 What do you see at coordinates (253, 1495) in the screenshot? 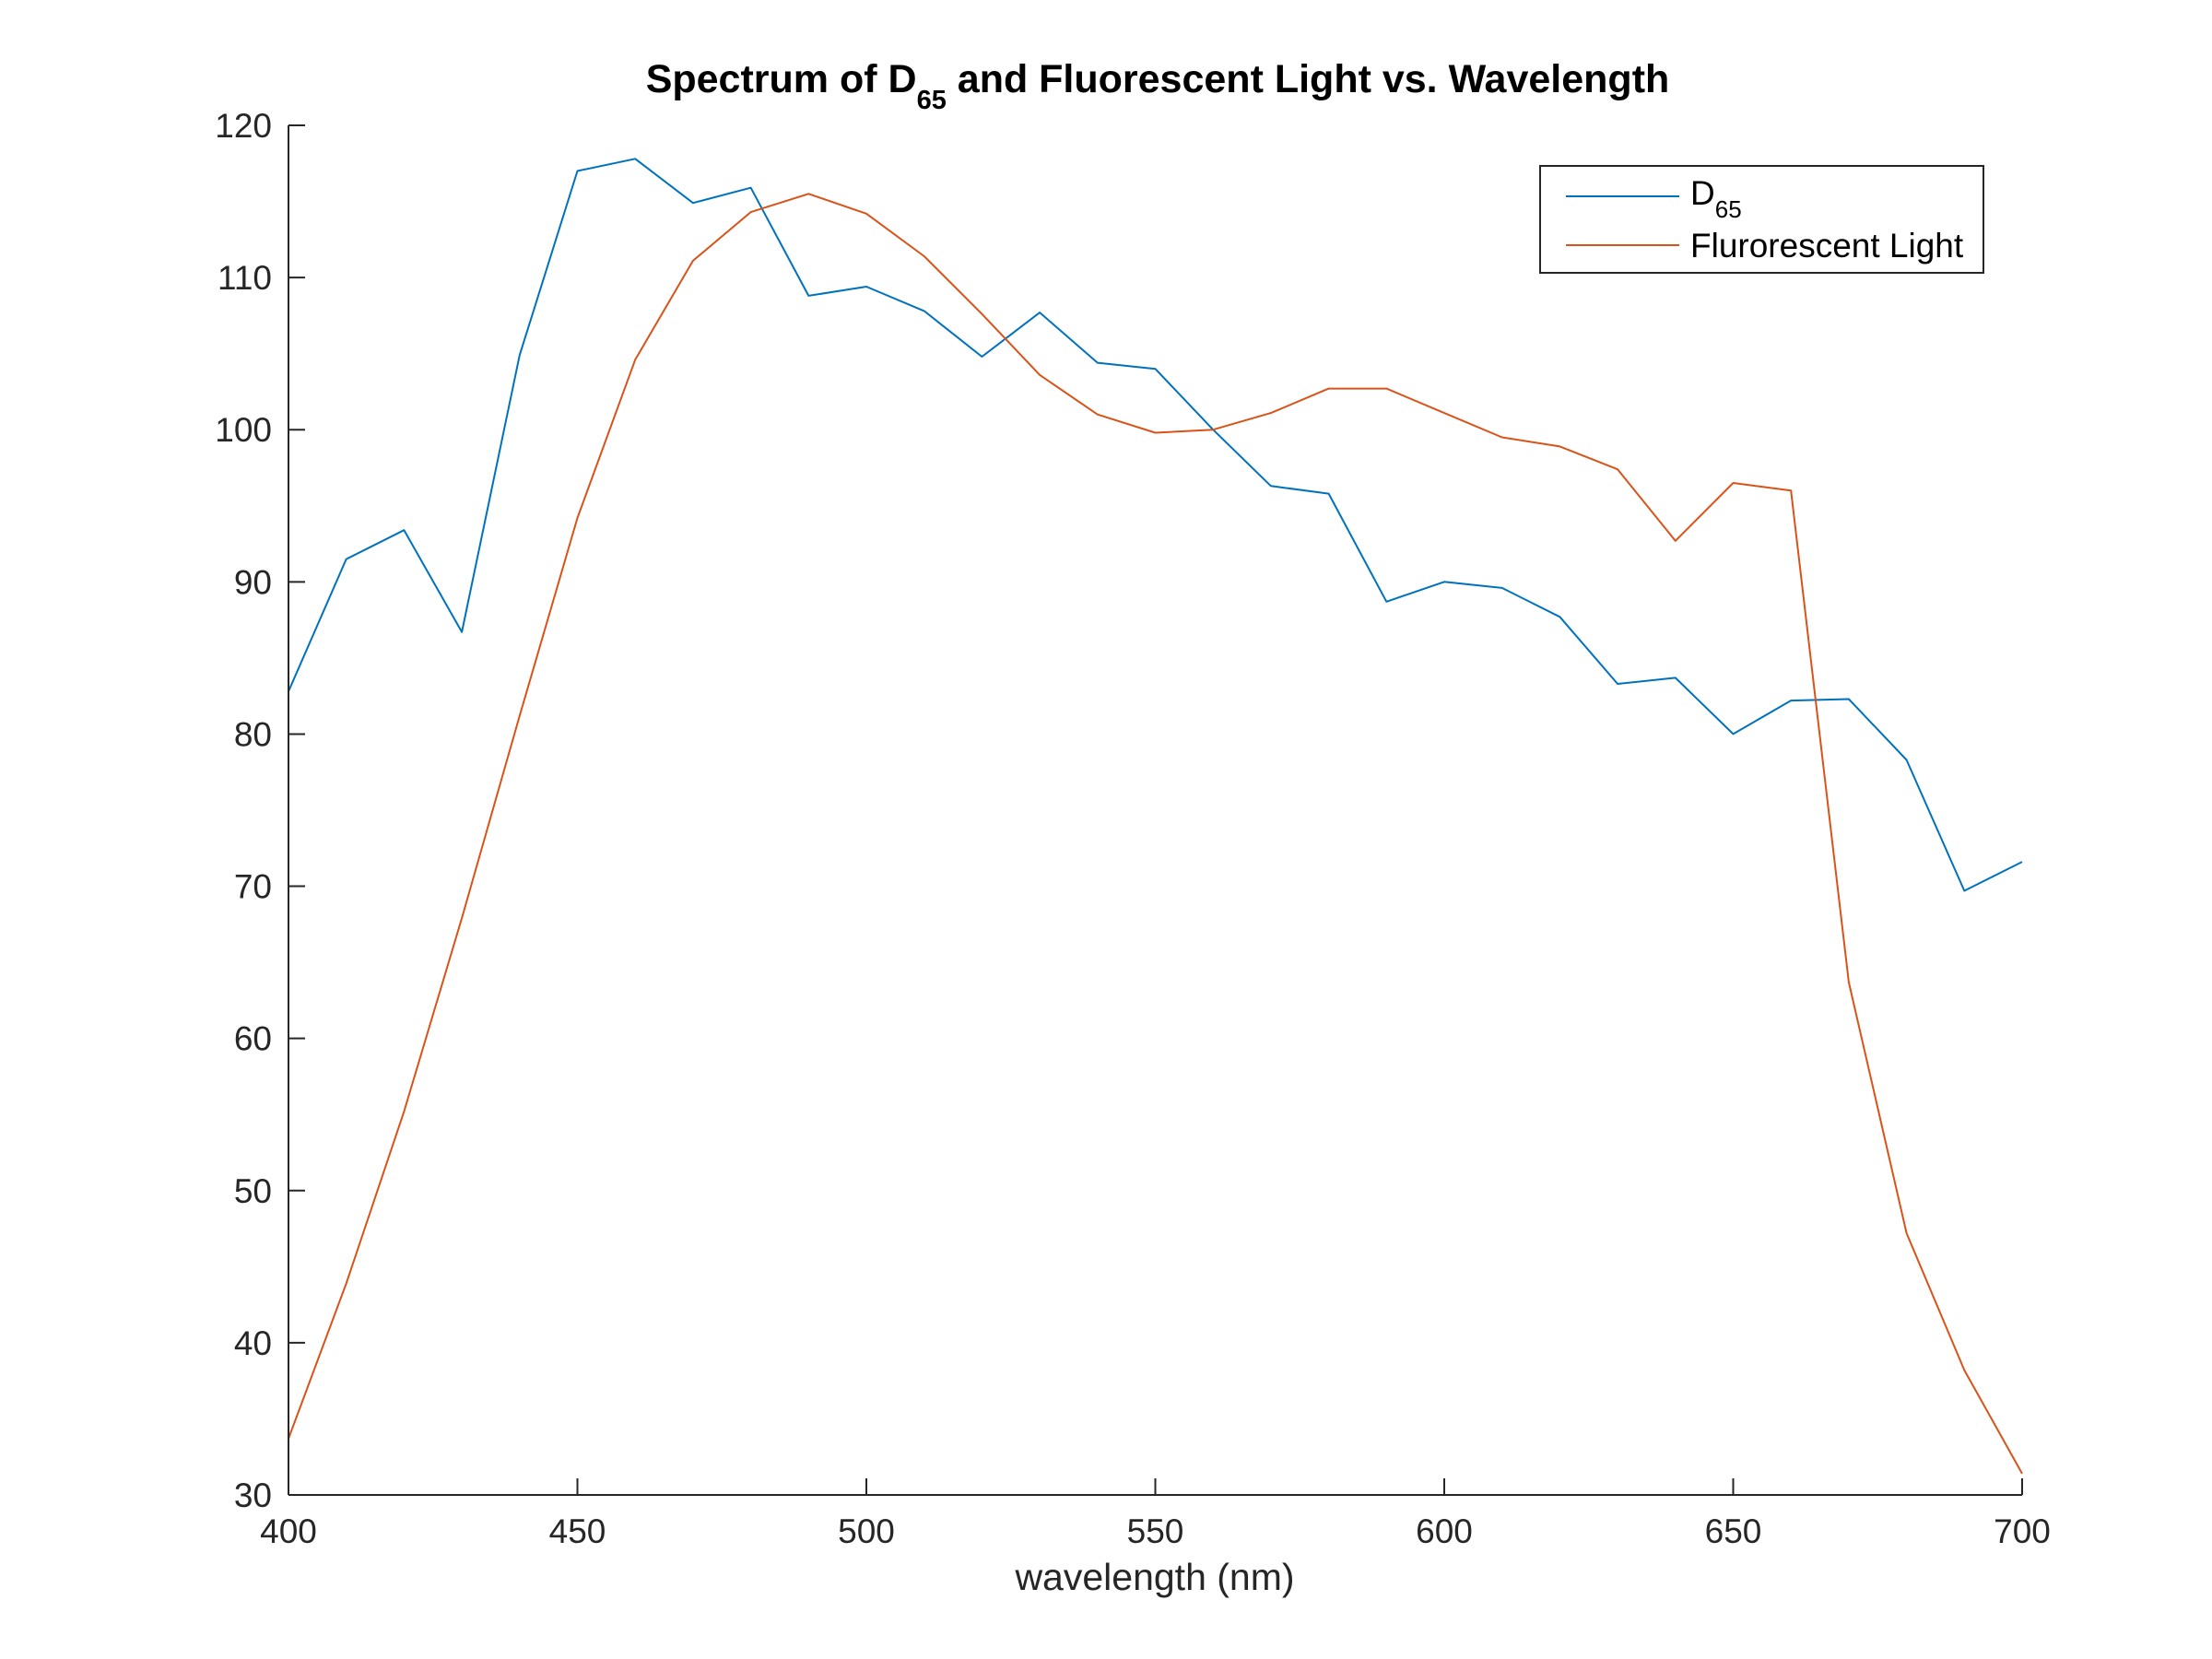
I see `y-tick-label: 30` at bounding box center [253, 1495].